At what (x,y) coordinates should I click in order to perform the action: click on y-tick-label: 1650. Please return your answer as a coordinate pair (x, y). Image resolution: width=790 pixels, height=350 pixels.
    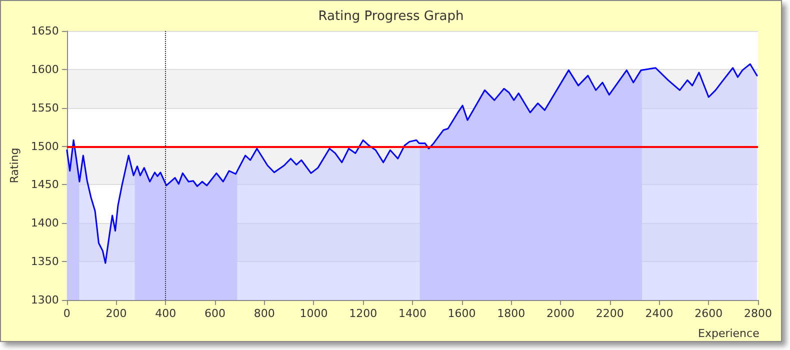
    Looking at the image, I should click on (44, 31).